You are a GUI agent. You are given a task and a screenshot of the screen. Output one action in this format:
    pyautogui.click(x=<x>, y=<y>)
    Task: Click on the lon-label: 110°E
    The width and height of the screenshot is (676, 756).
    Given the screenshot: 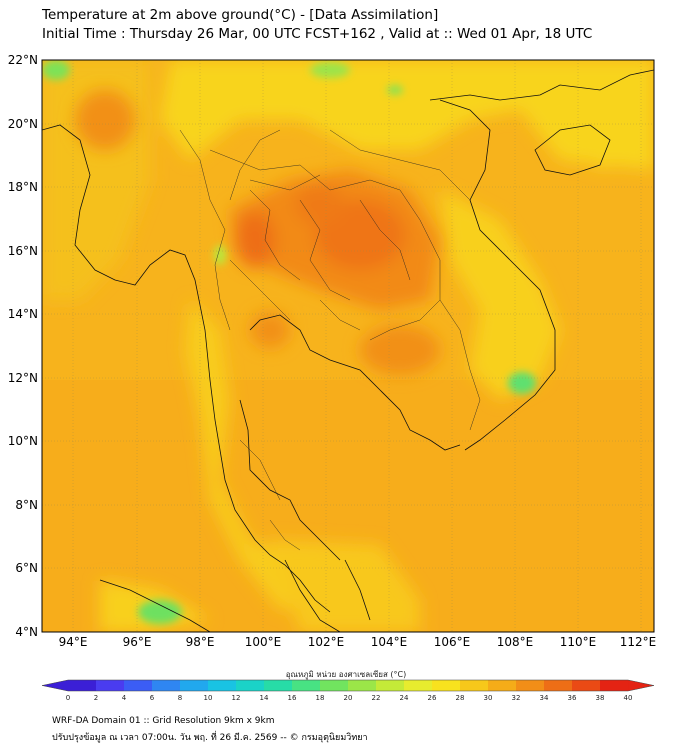 What is the action you would take?
    pyautogui.click(x=578, y=642)
    